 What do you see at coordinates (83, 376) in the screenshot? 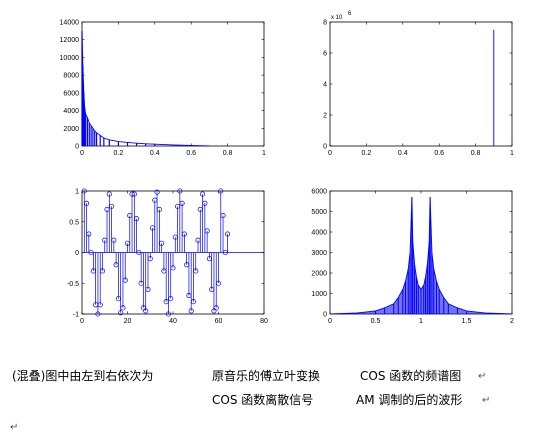
I see `caption-line1-prefix: (混叠)图中由左到右依次为` at bounding box center [83, 376].